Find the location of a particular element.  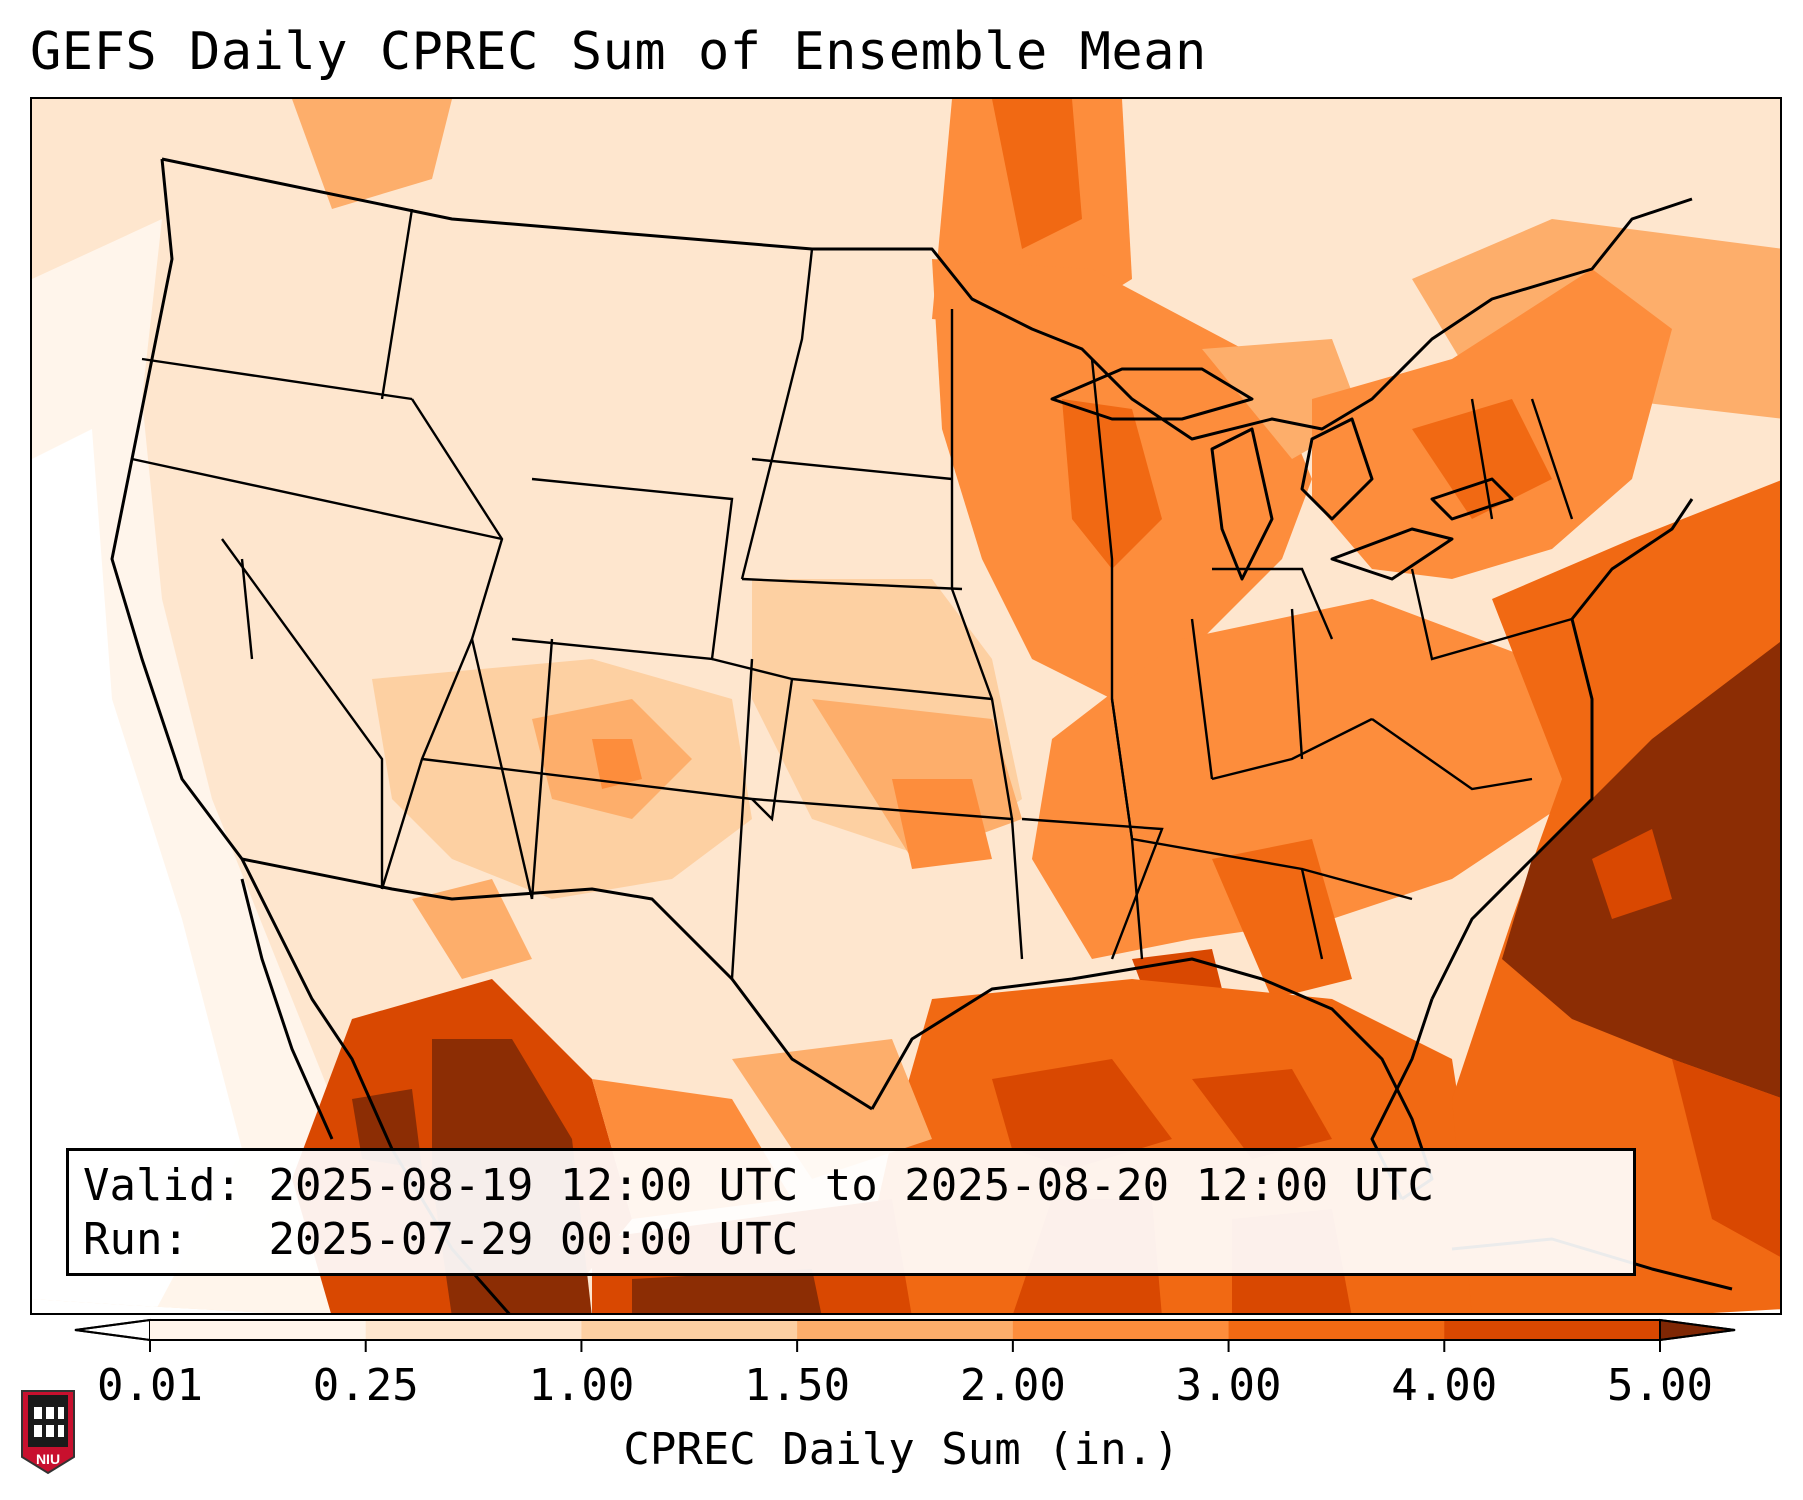

colorbar-segments is located at coordinates (905, 1330).